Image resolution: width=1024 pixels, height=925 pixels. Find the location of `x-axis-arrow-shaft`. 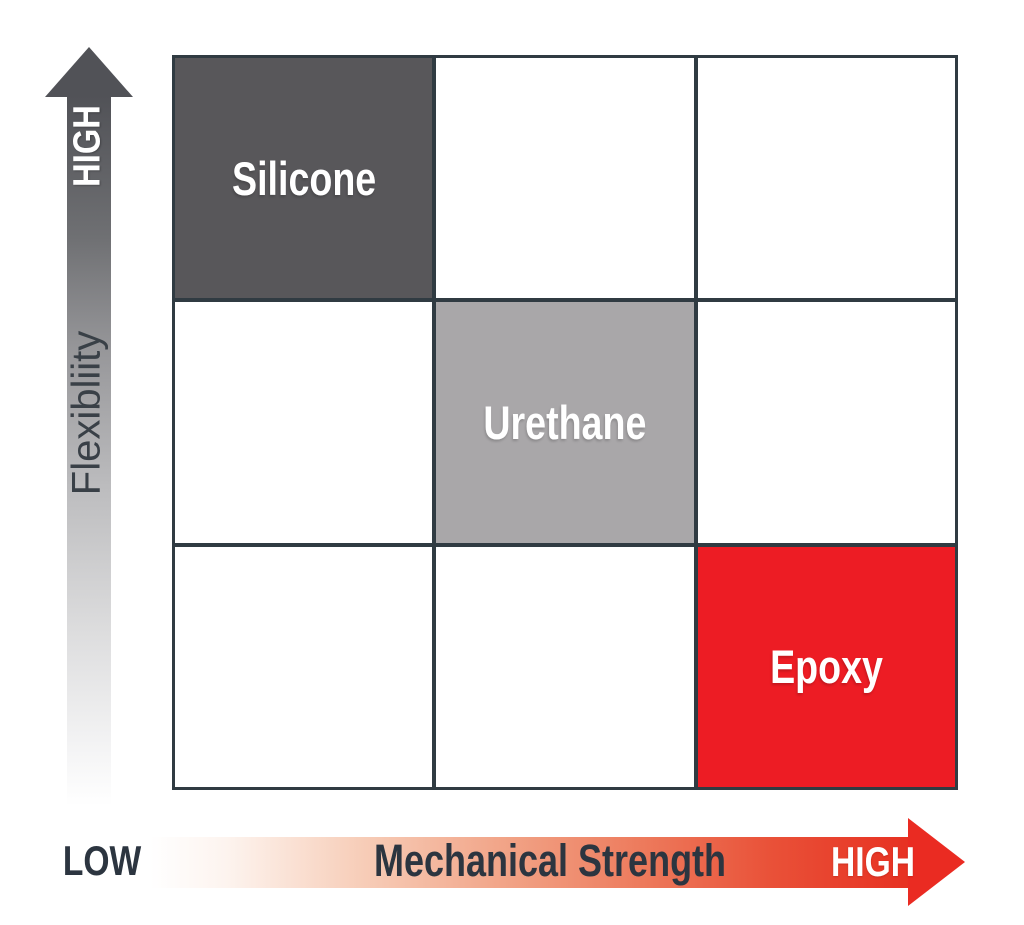

x-axis-arrow-shaft is located at coordinates (529, 862).